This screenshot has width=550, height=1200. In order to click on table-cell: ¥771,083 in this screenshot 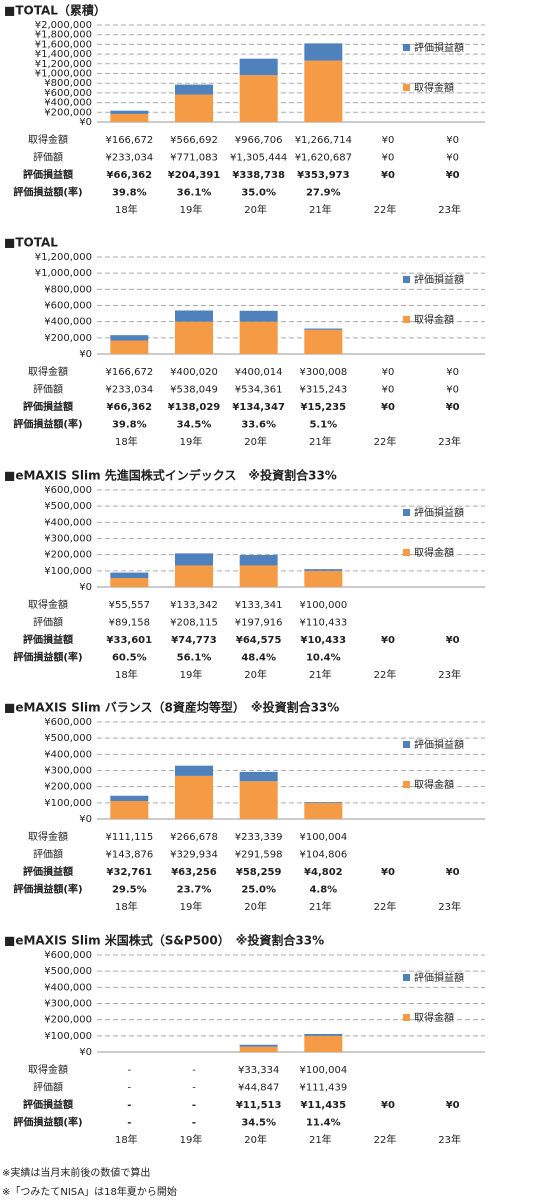, I will do `click(194, 158)`.